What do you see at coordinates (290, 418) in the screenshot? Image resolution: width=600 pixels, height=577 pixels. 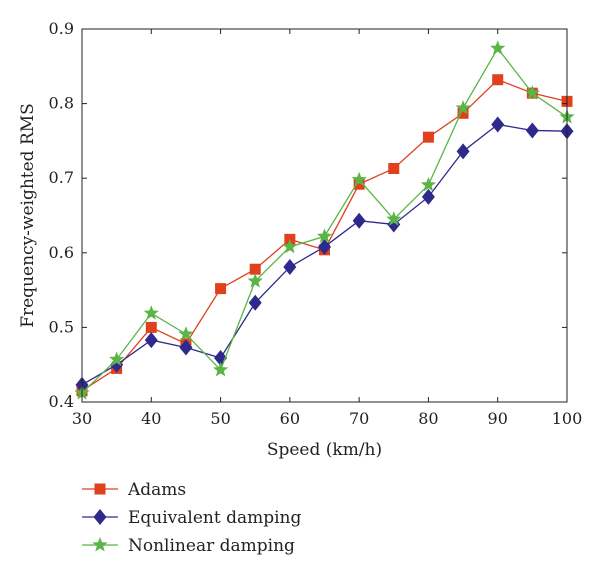 I see `x-tick-label-3: 60` at bounding box center [290, 418].